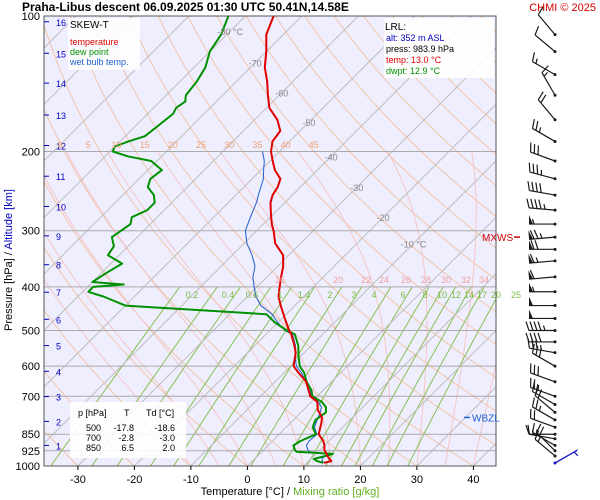 The width and height of the screenshot is (600, 500). Describe the element at coordinates (58, 422) in the screenshot. I see `altitude-tick-label: 2` at that location.